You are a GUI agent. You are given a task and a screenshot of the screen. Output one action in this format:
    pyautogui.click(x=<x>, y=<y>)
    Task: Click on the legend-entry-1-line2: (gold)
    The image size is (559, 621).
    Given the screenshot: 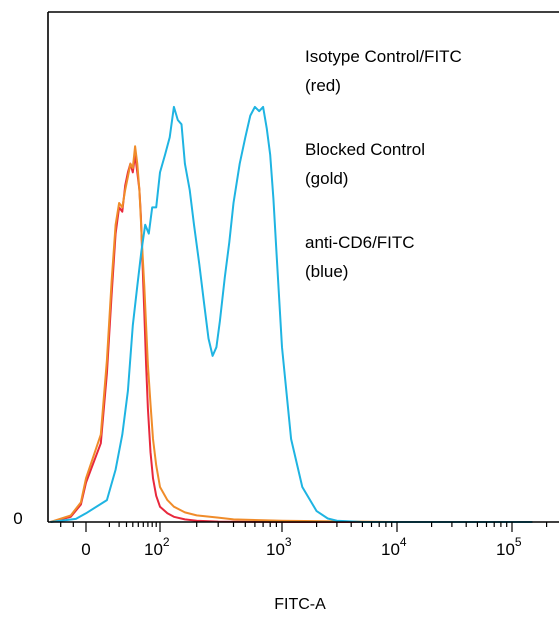 What is the action you would take?
    pyautogui.click(x=326, y=178)
    